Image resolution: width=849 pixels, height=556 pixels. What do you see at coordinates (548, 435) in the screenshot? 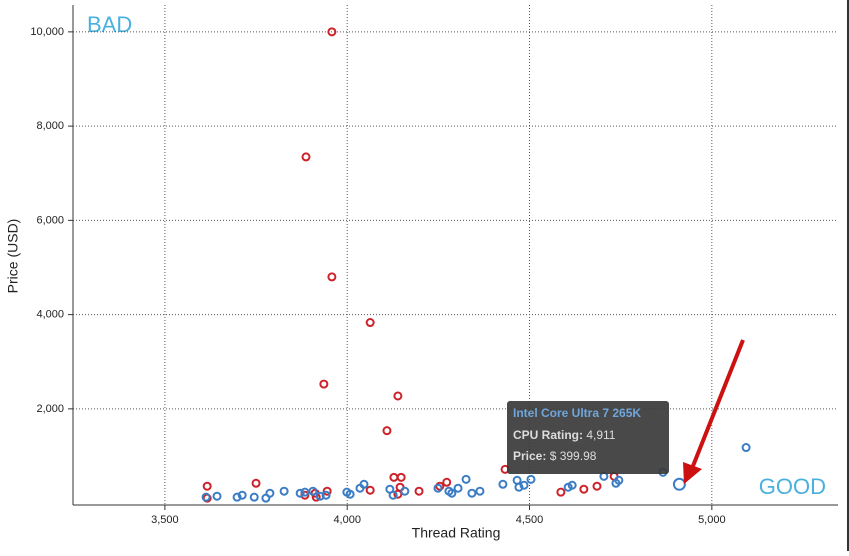
I see `tooltip-rating-label: CPU Rating:` at bounding box center [548, 435].